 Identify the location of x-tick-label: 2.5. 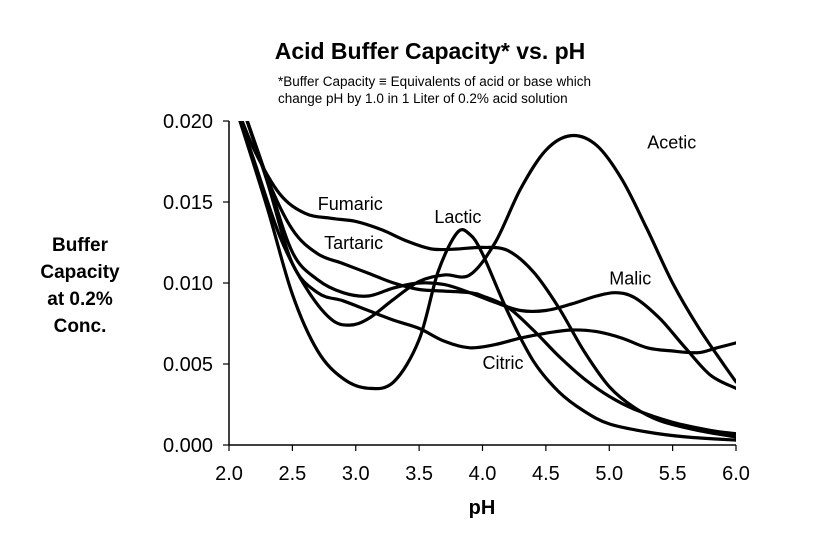
(292, 474).